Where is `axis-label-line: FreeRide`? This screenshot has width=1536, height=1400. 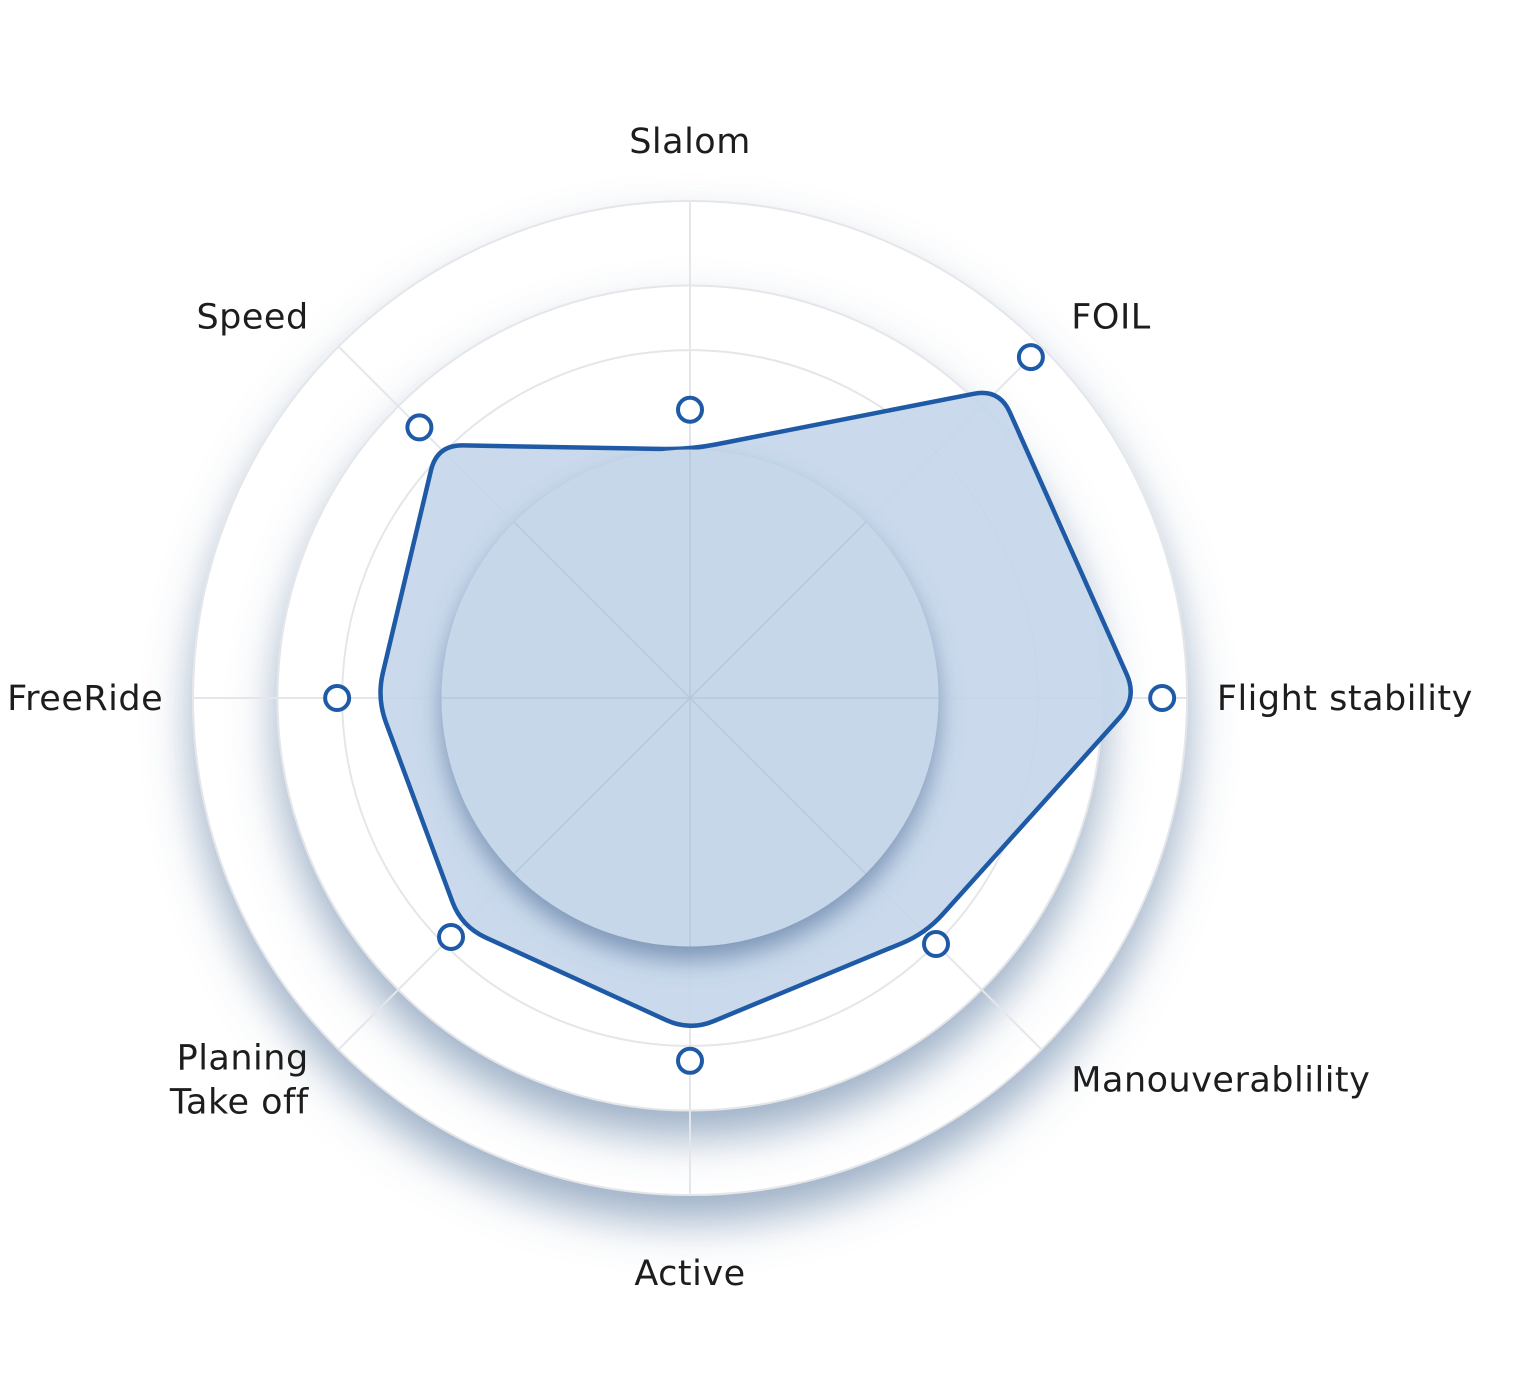 axis-label-line: FreeRide is located at coordinates (85, 699).